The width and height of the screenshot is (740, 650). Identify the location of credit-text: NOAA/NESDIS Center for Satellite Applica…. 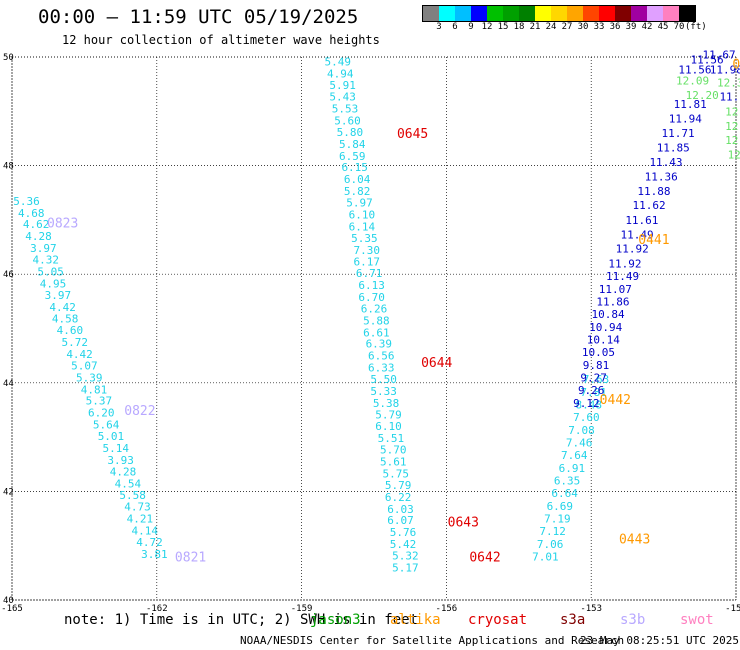
(432, 640).